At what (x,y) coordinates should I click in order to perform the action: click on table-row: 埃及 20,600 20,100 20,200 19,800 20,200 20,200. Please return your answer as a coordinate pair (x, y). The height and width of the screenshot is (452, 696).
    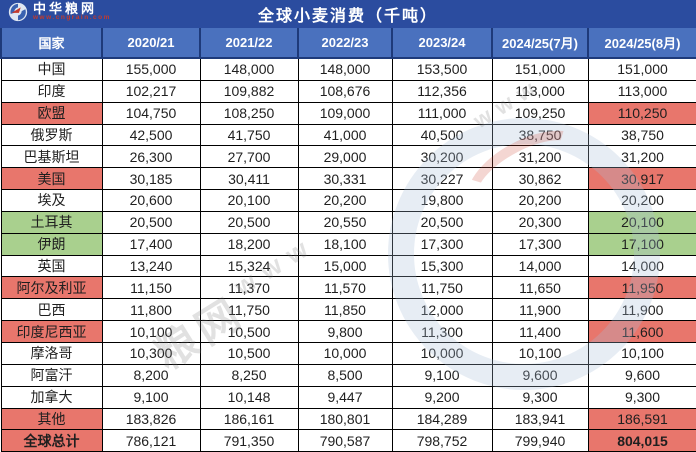
    Looking at the image, I should click on (348, 200).